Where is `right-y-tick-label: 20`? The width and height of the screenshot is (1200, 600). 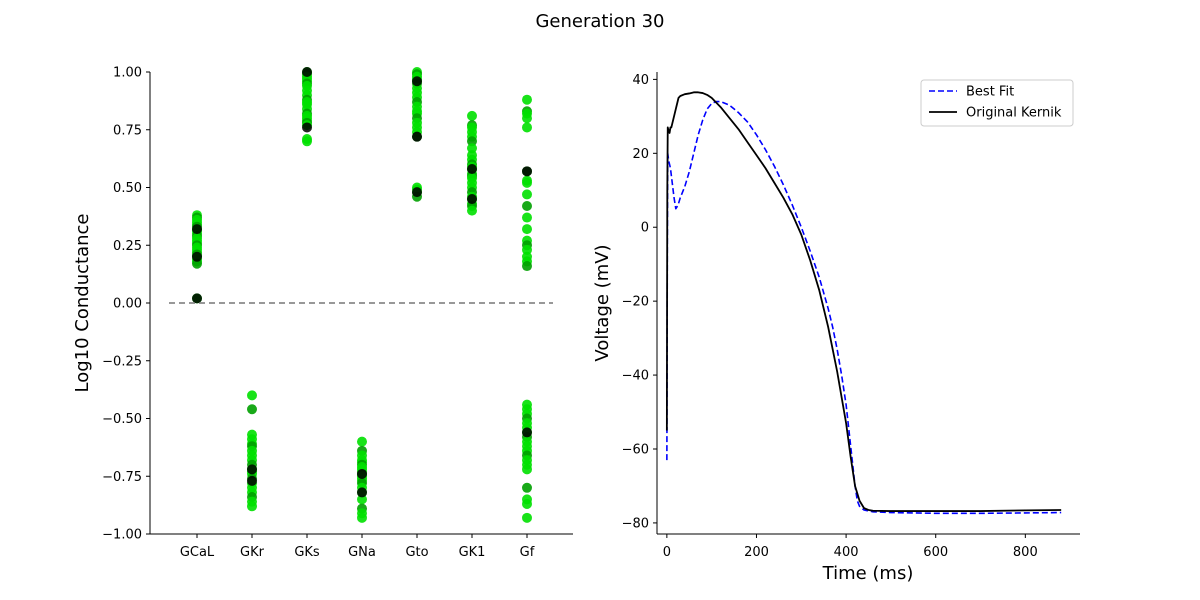
right-y-tick-label: 20 is located at coordinates (640, 154).